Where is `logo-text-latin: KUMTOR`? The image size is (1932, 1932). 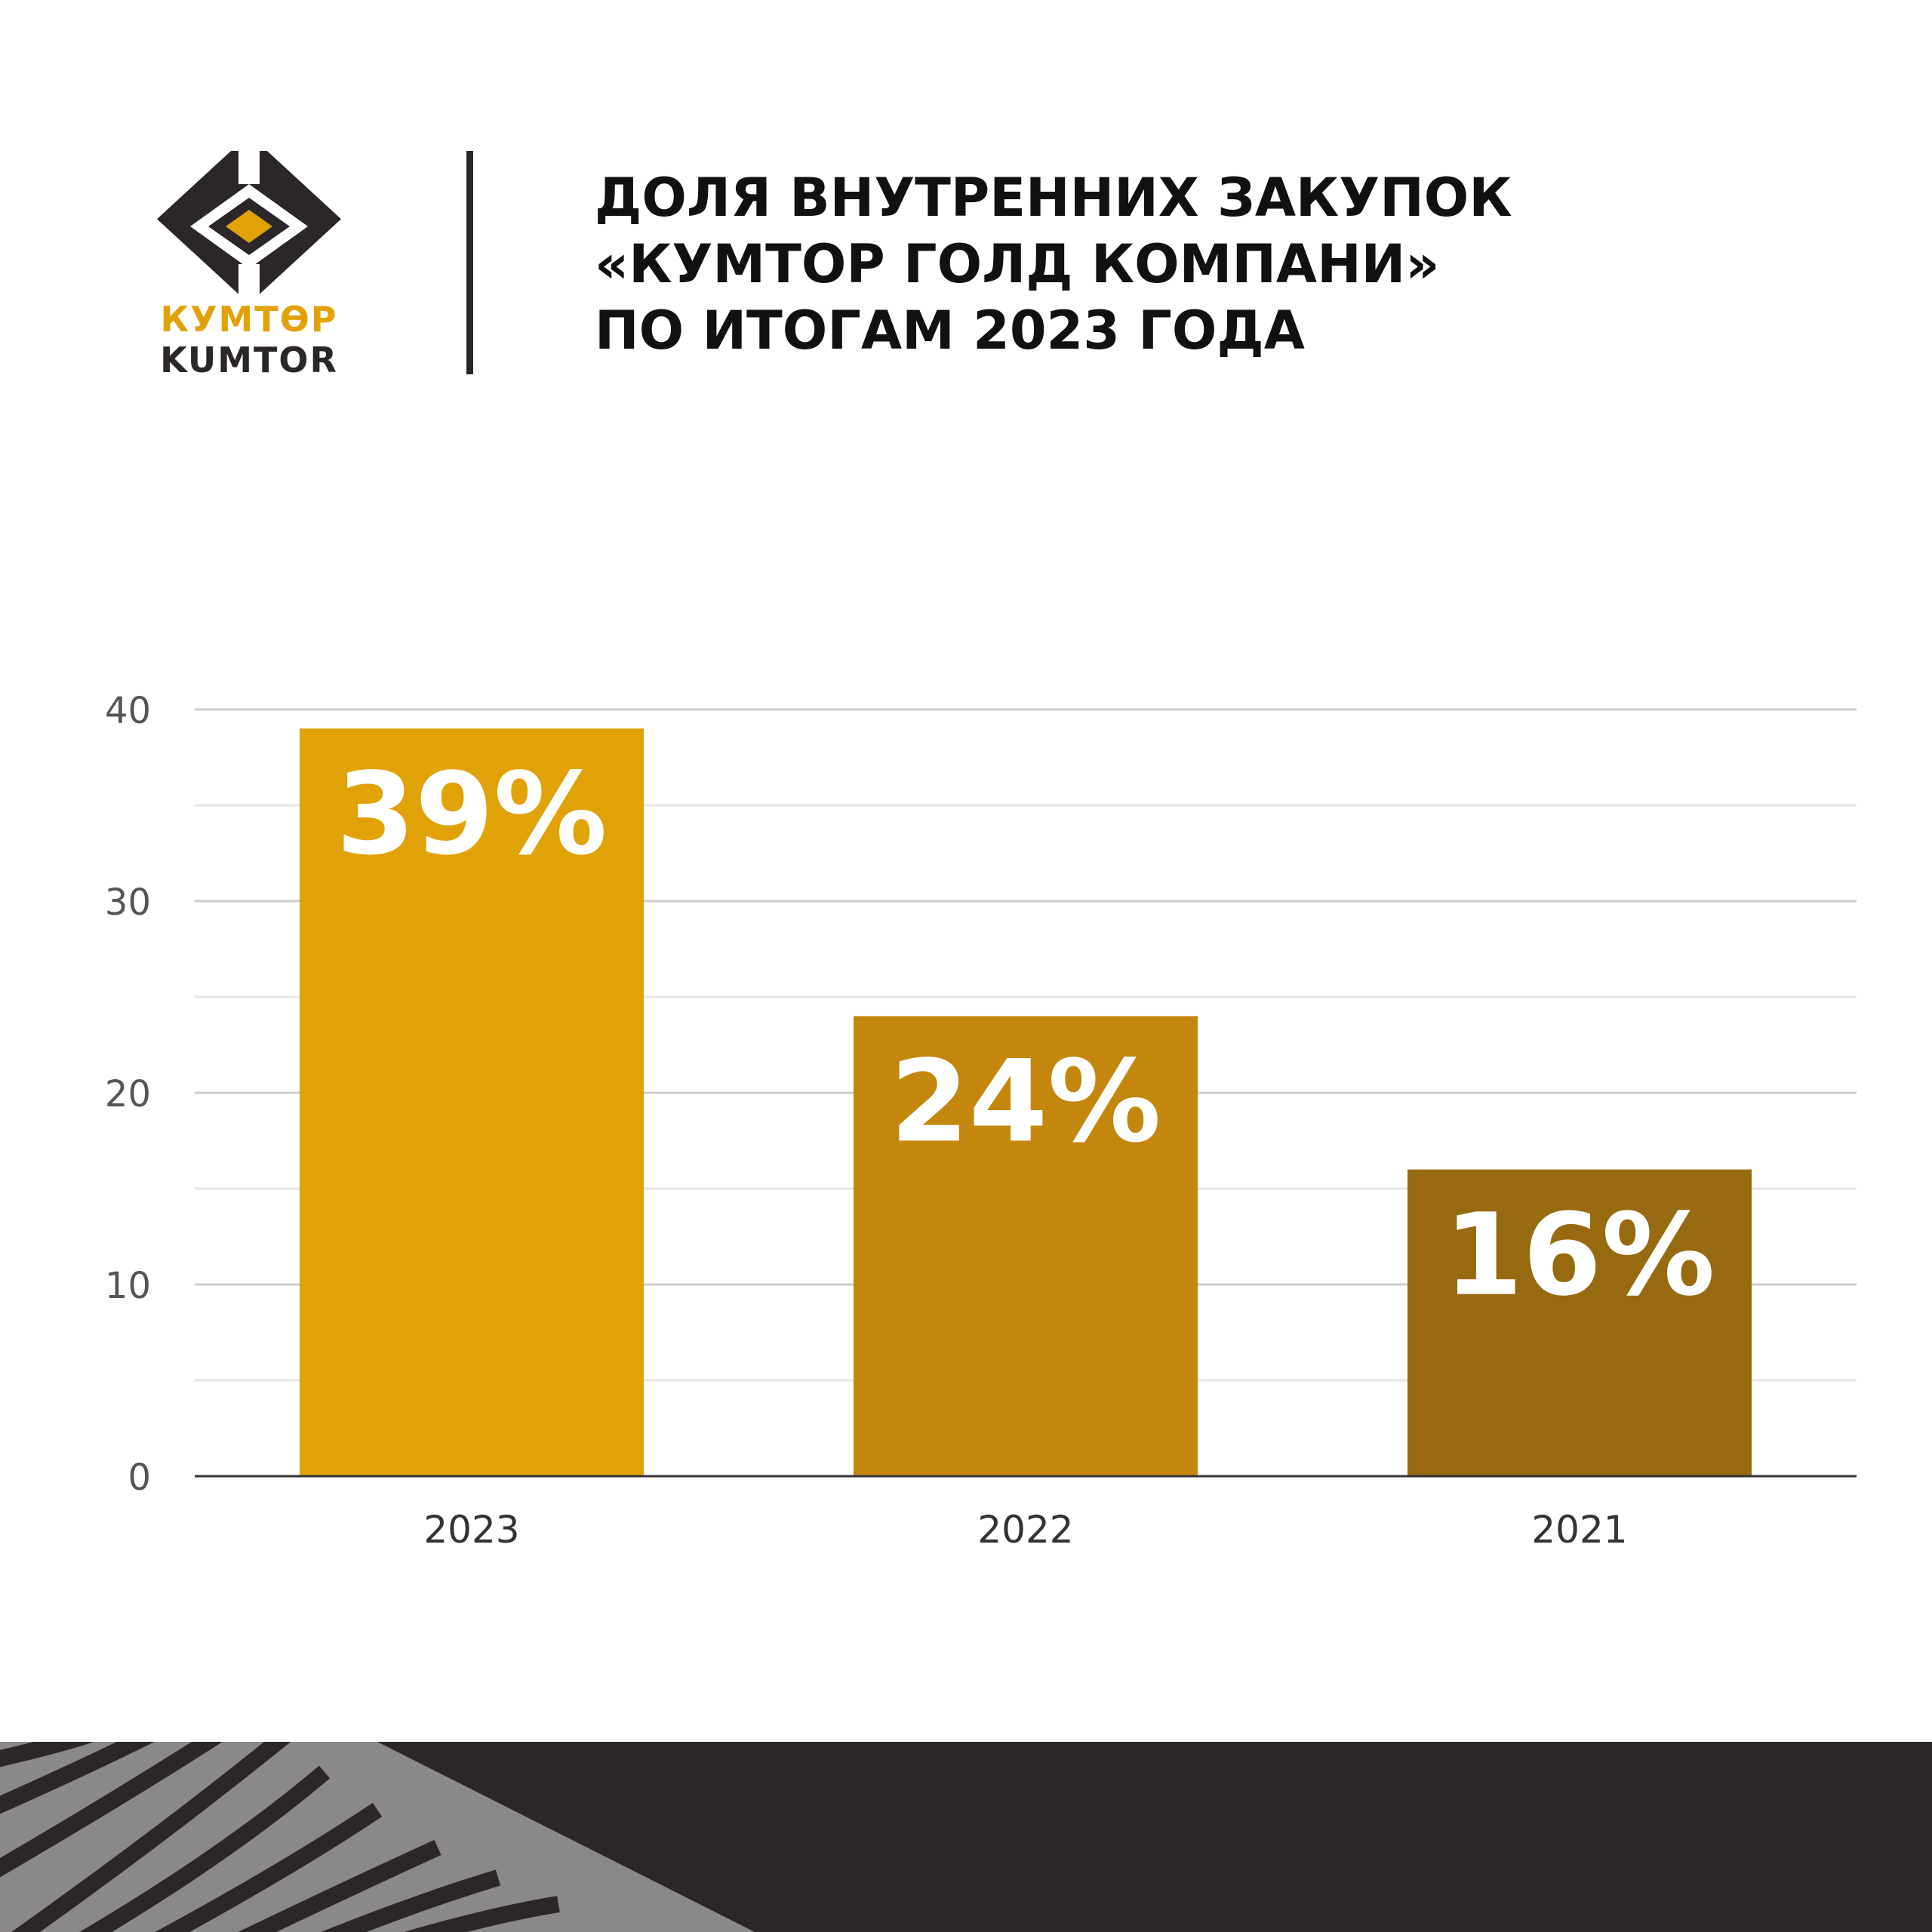
logo-text-latin: KUMTOR is located at coordinates (249, 360).